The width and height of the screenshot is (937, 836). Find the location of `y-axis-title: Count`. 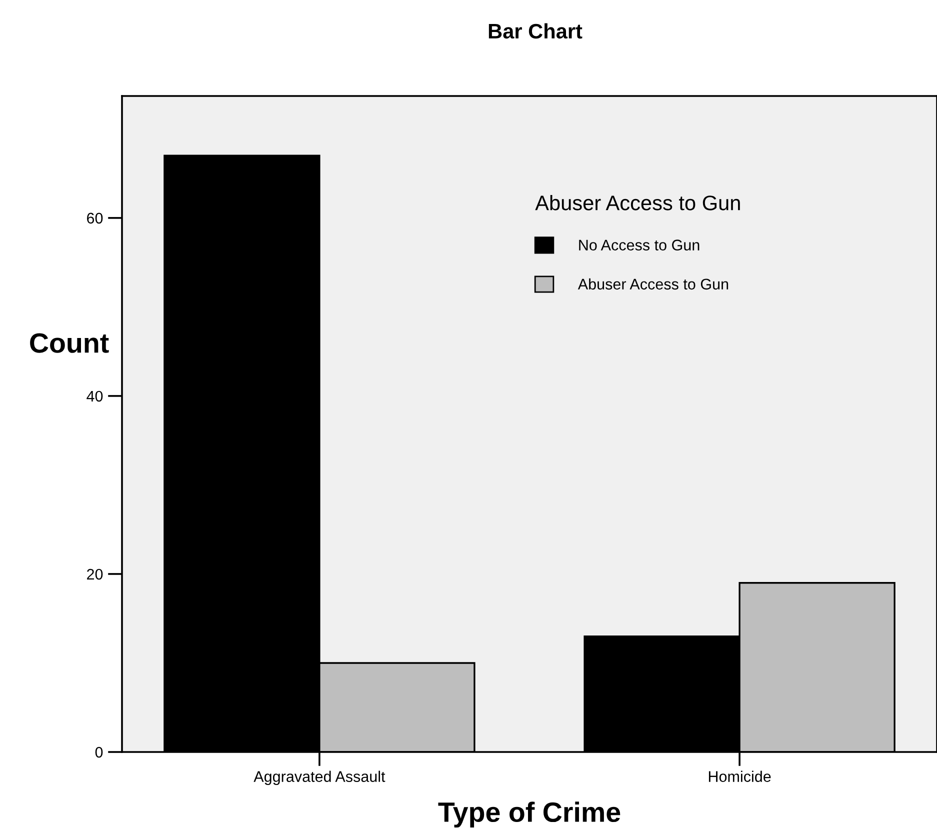

y-axis-title: Count is located at coordinates (69, 343).